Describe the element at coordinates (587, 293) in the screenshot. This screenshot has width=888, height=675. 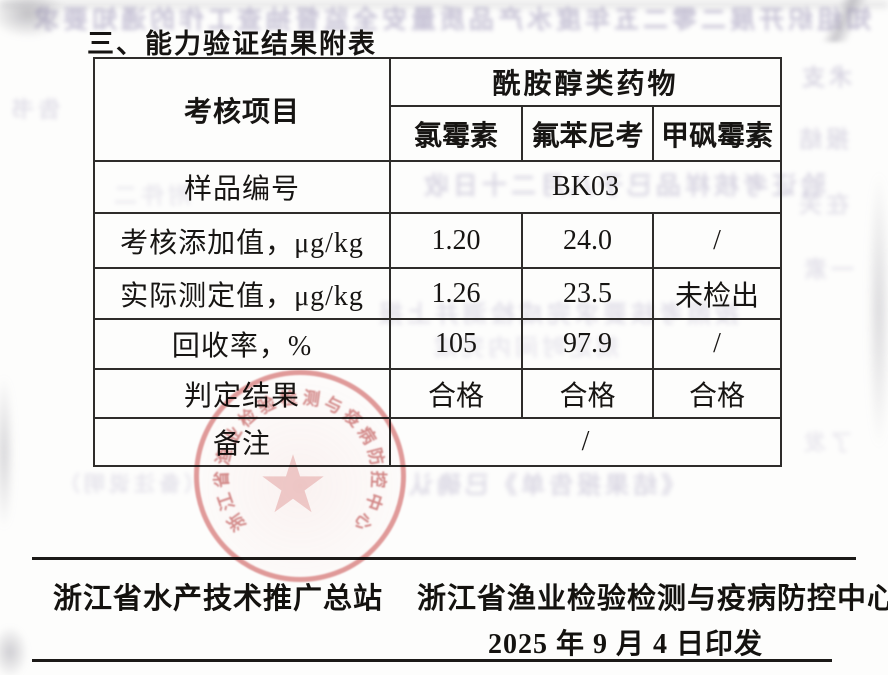
I see `cell-measured-ff: 23.5` at that location.